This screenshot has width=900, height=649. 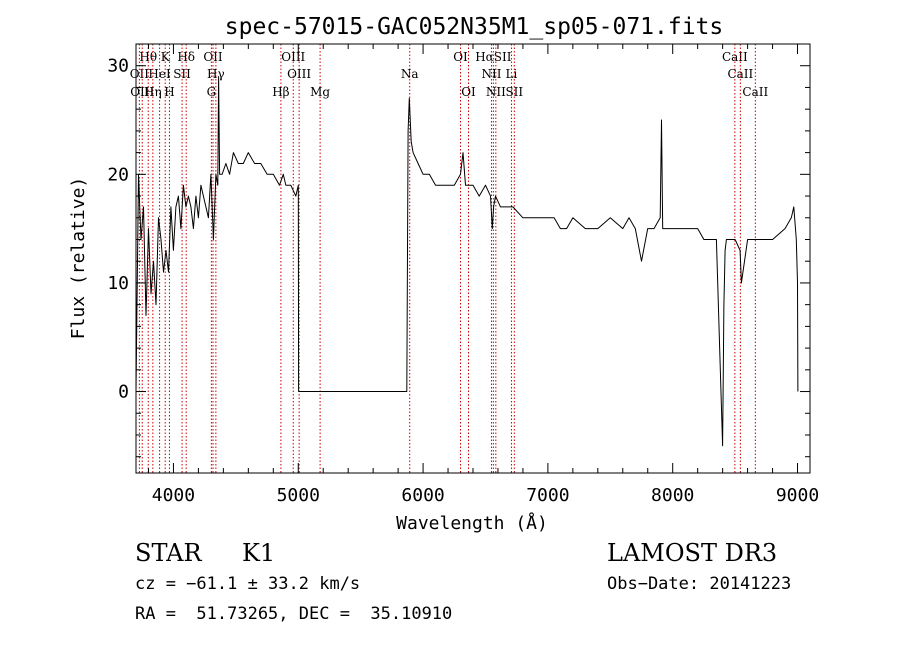 What do you see at coordinates (460, 57) in the screenshot?
I see `marker-label-5: OI` at bounding box center [460, 57].